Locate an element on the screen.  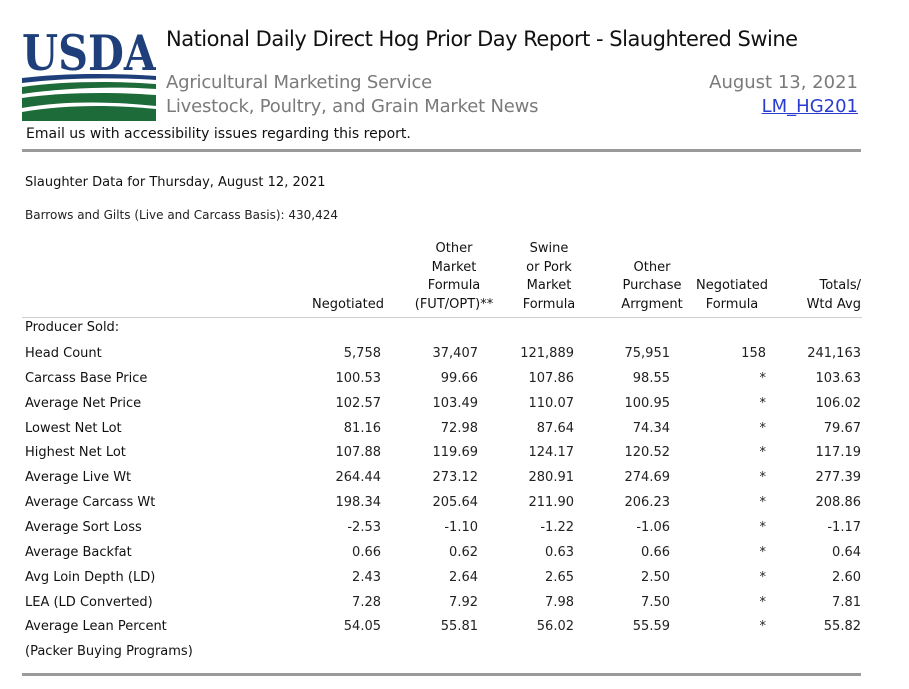
table-cell: -1.10 is located at coordinates (461, 527).